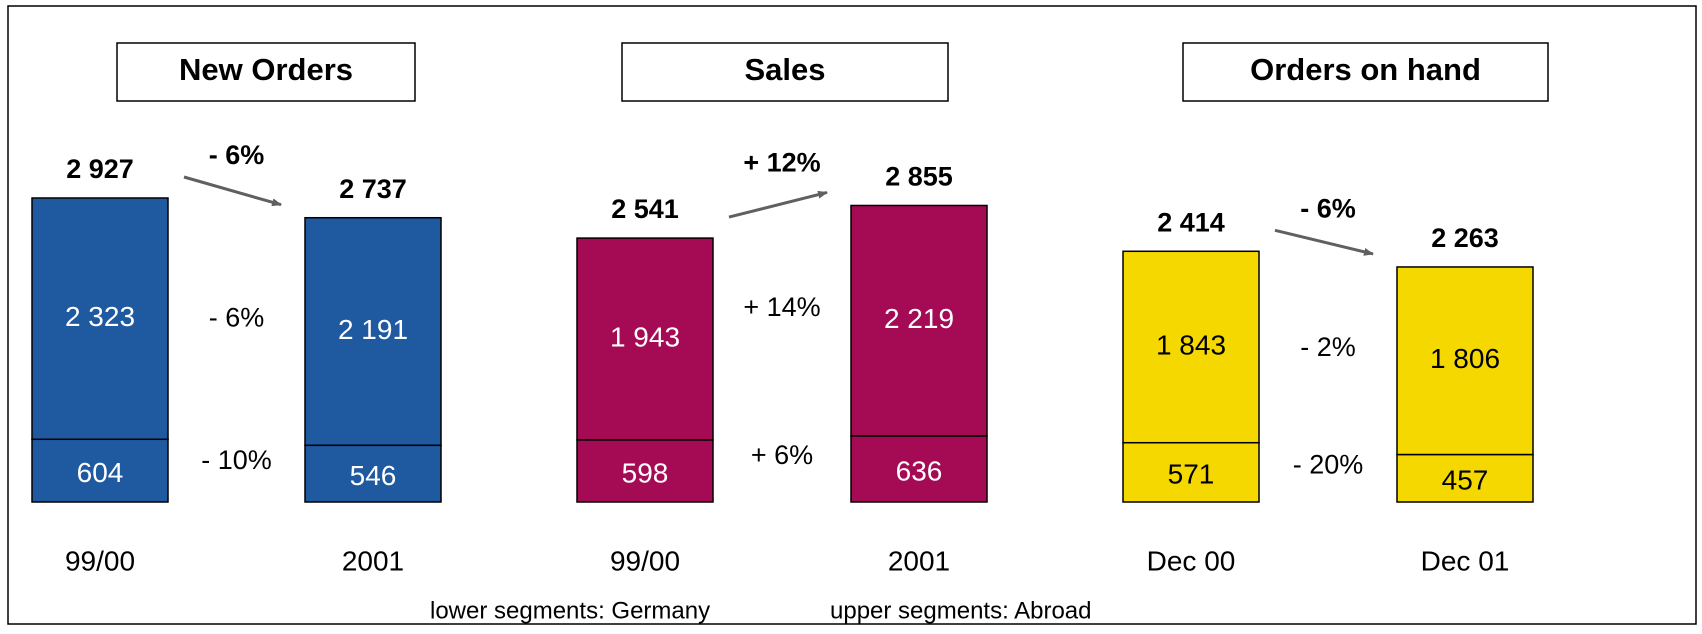 The image size is (1702, 634). I want to click on total-label: 2 541, so click(645, 209).